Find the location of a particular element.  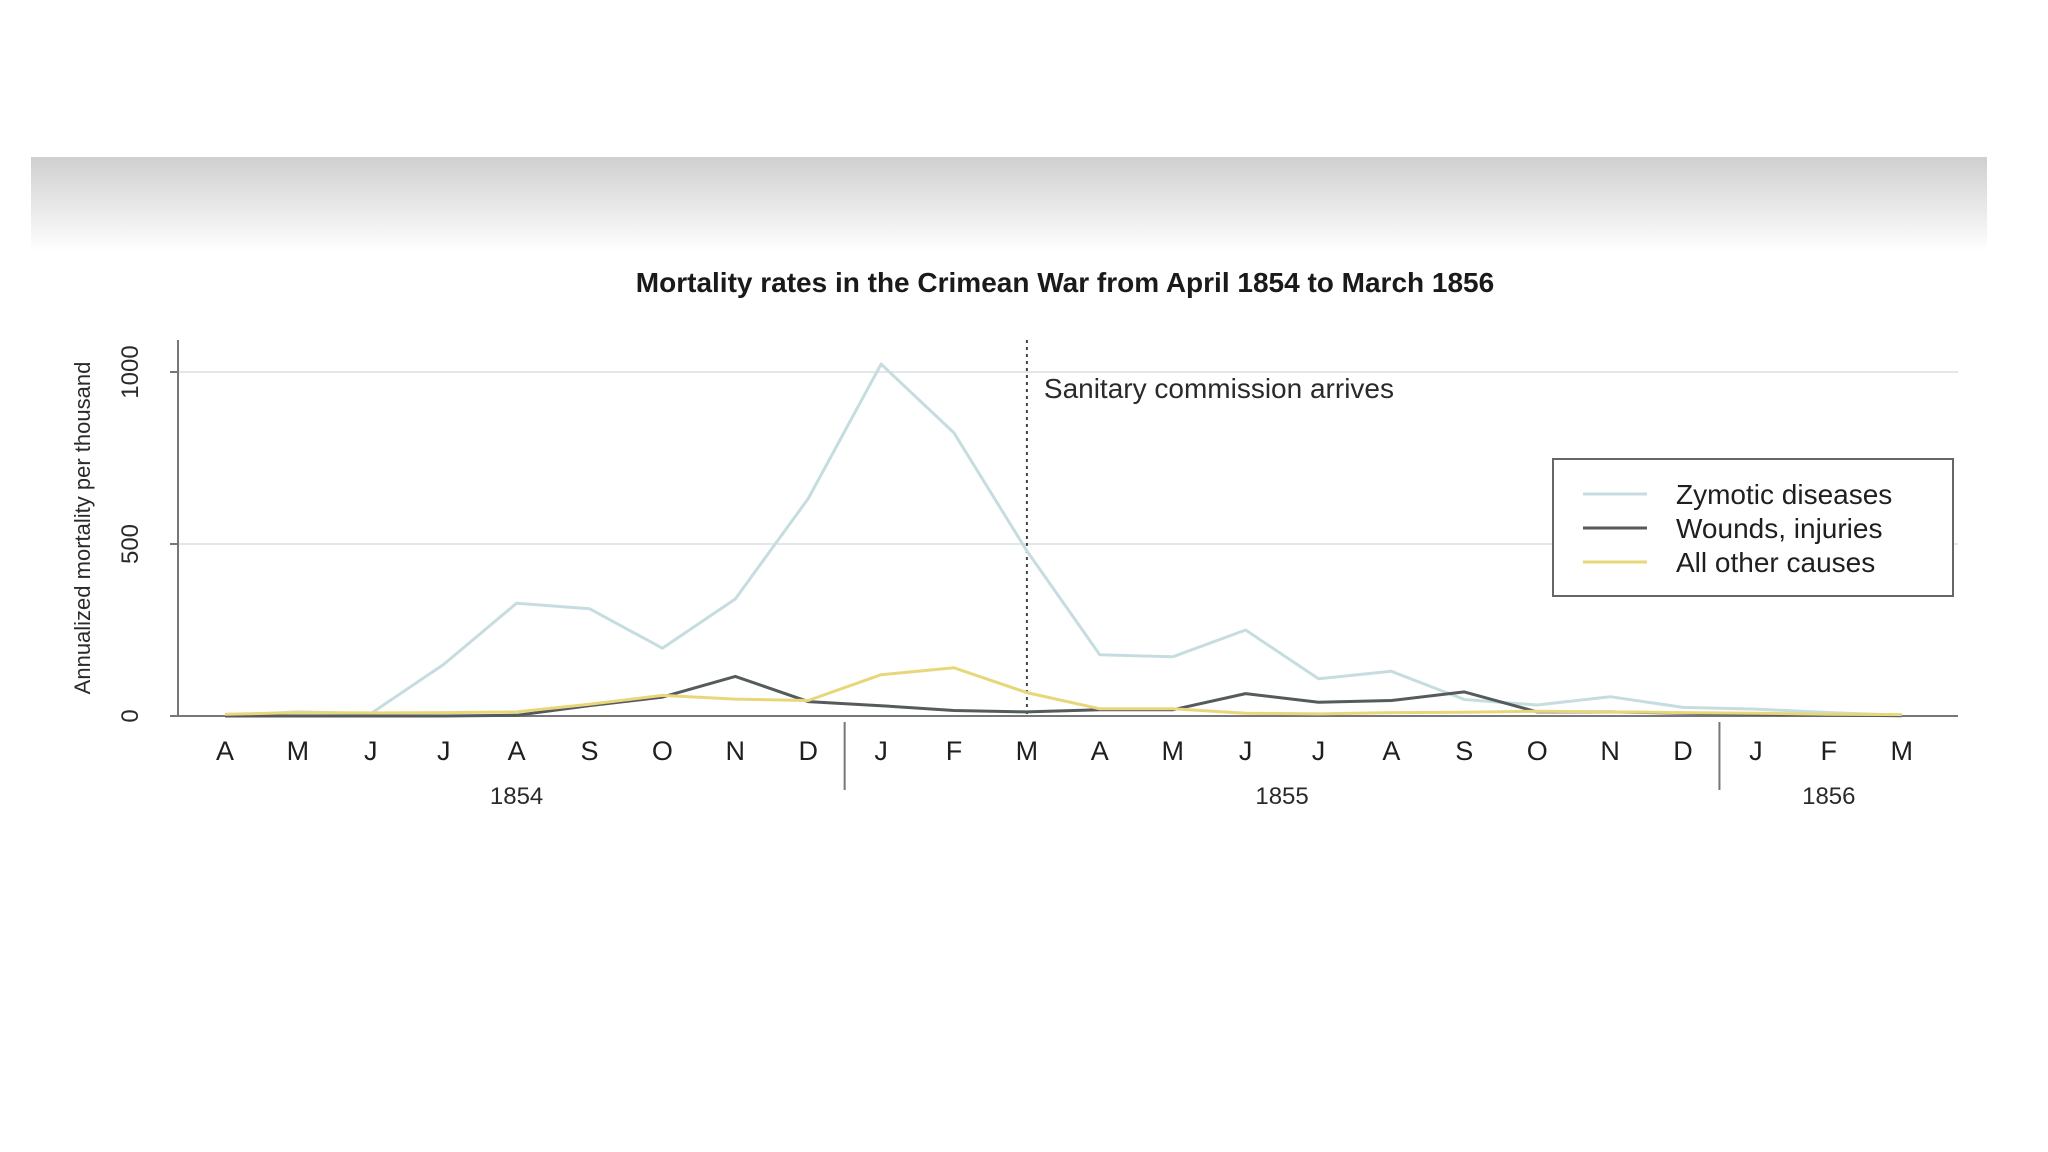

annotation-layer: Sanitary commission arrives is located at coordinates (1209, 528).